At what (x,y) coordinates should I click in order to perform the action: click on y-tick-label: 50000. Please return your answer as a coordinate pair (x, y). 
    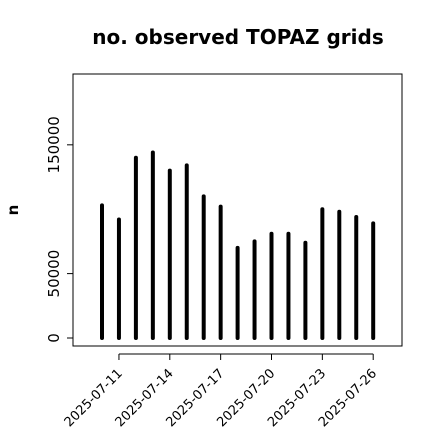
    Looking at the image, I should click on (54, 274).